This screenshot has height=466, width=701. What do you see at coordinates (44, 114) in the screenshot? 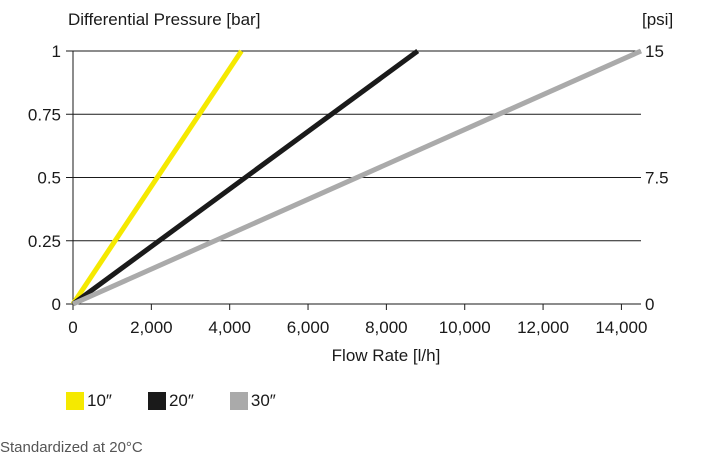
I see `y-tick-label: 0.75` at bounding box center [44, 114].